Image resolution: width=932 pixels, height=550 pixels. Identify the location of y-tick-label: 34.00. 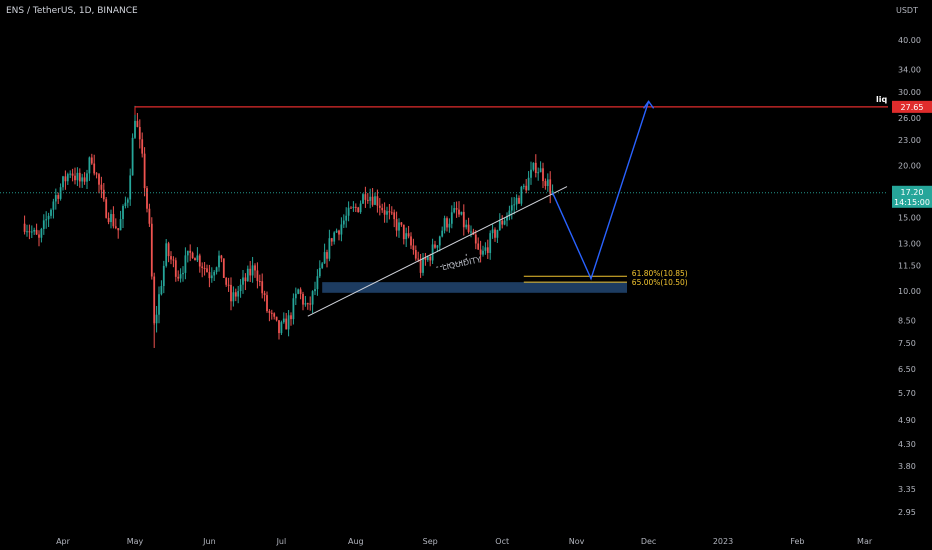
(909, 69).